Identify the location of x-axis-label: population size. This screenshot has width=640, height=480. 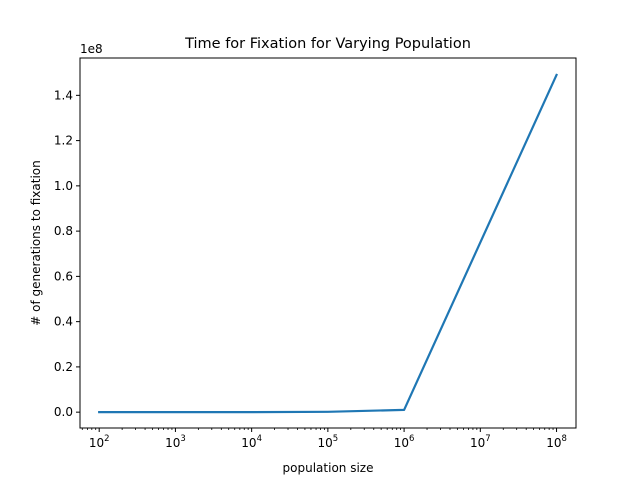
(328, 468).